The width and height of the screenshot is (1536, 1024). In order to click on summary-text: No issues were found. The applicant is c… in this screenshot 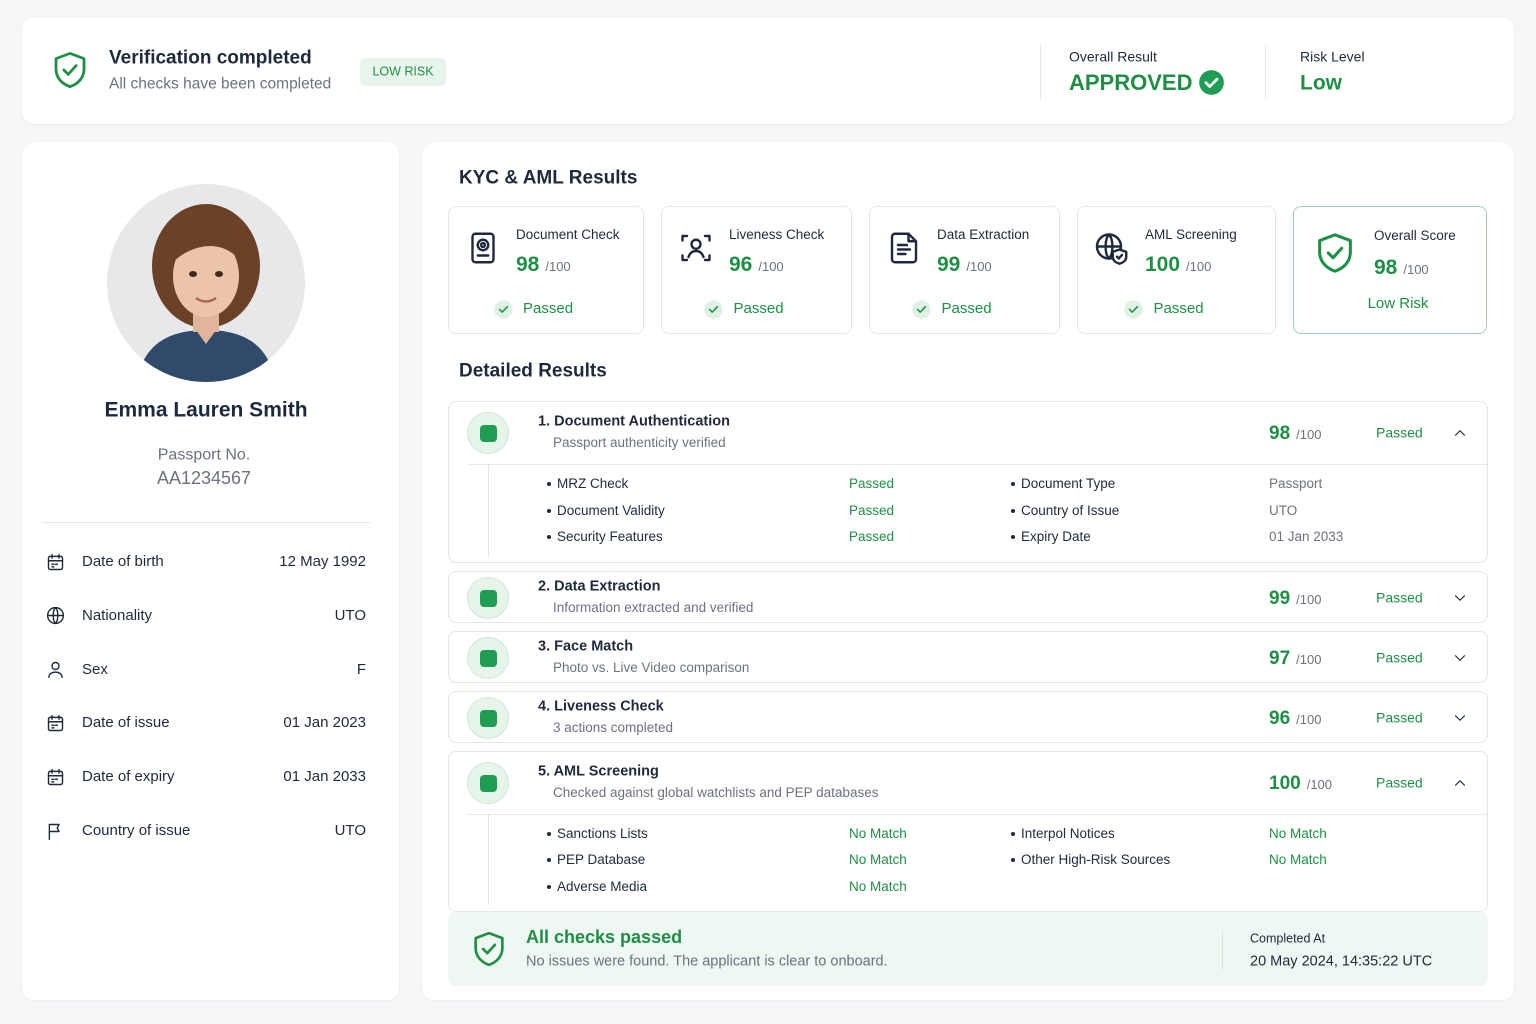, I will do `click(707, 961)`.